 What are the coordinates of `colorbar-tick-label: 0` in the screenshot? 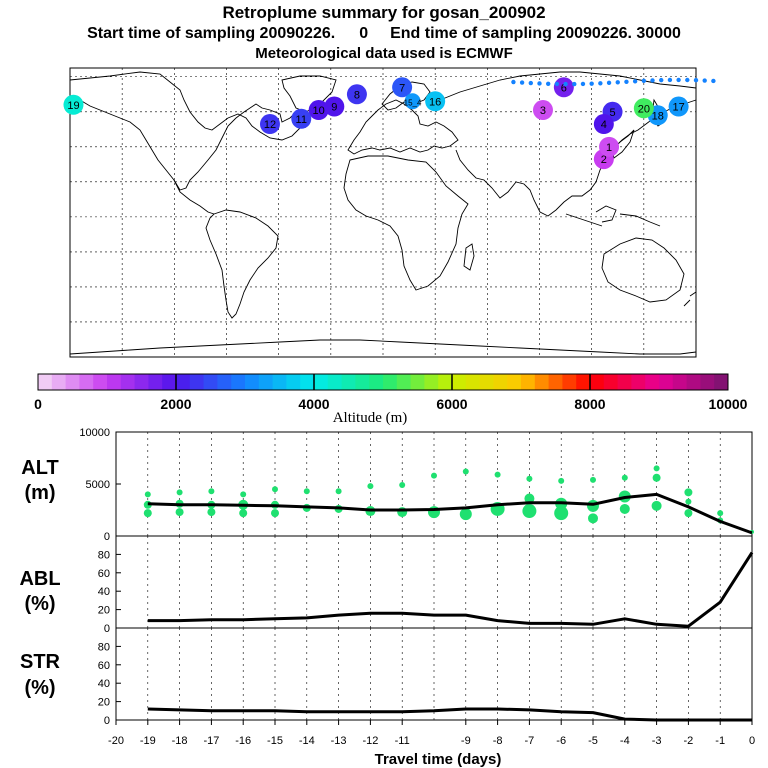 It's located at (38, 404).